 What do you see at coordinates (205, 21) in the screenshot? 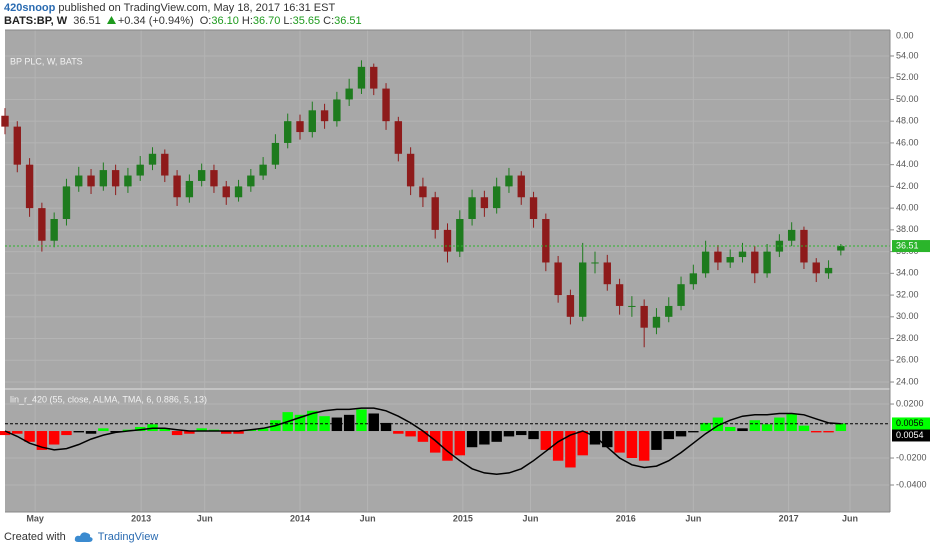
I see `ohlc-label: O:` at bounding box center [205, 21].